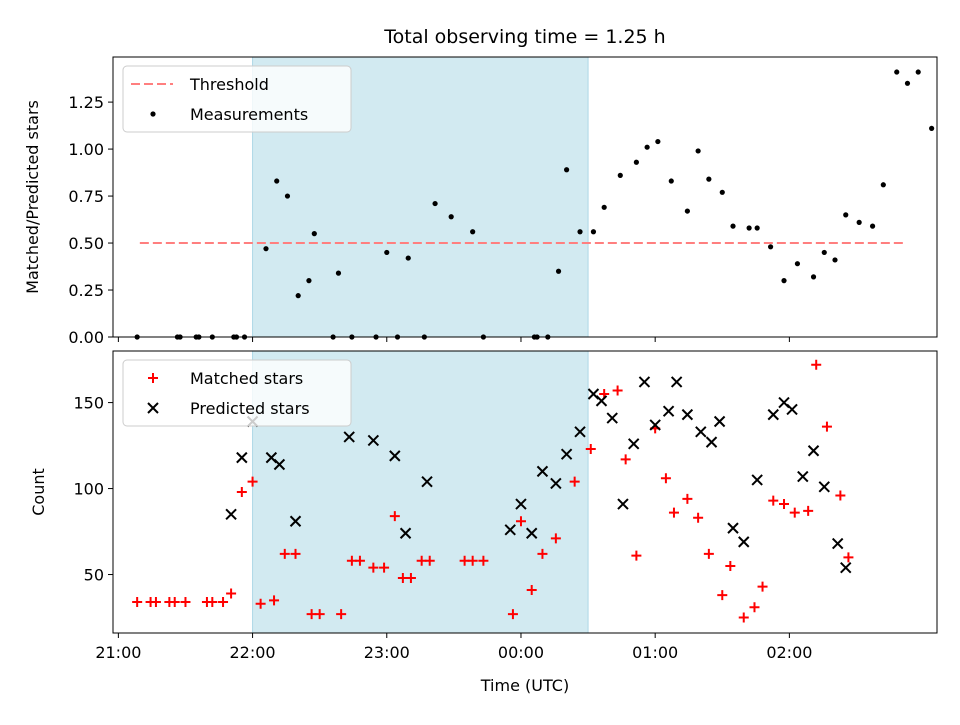 This screenshot has height=725, width=960. Describe the element at coordinates (86, 337) in the screenshot. I see `y-tick-label: 0.00` at that location.